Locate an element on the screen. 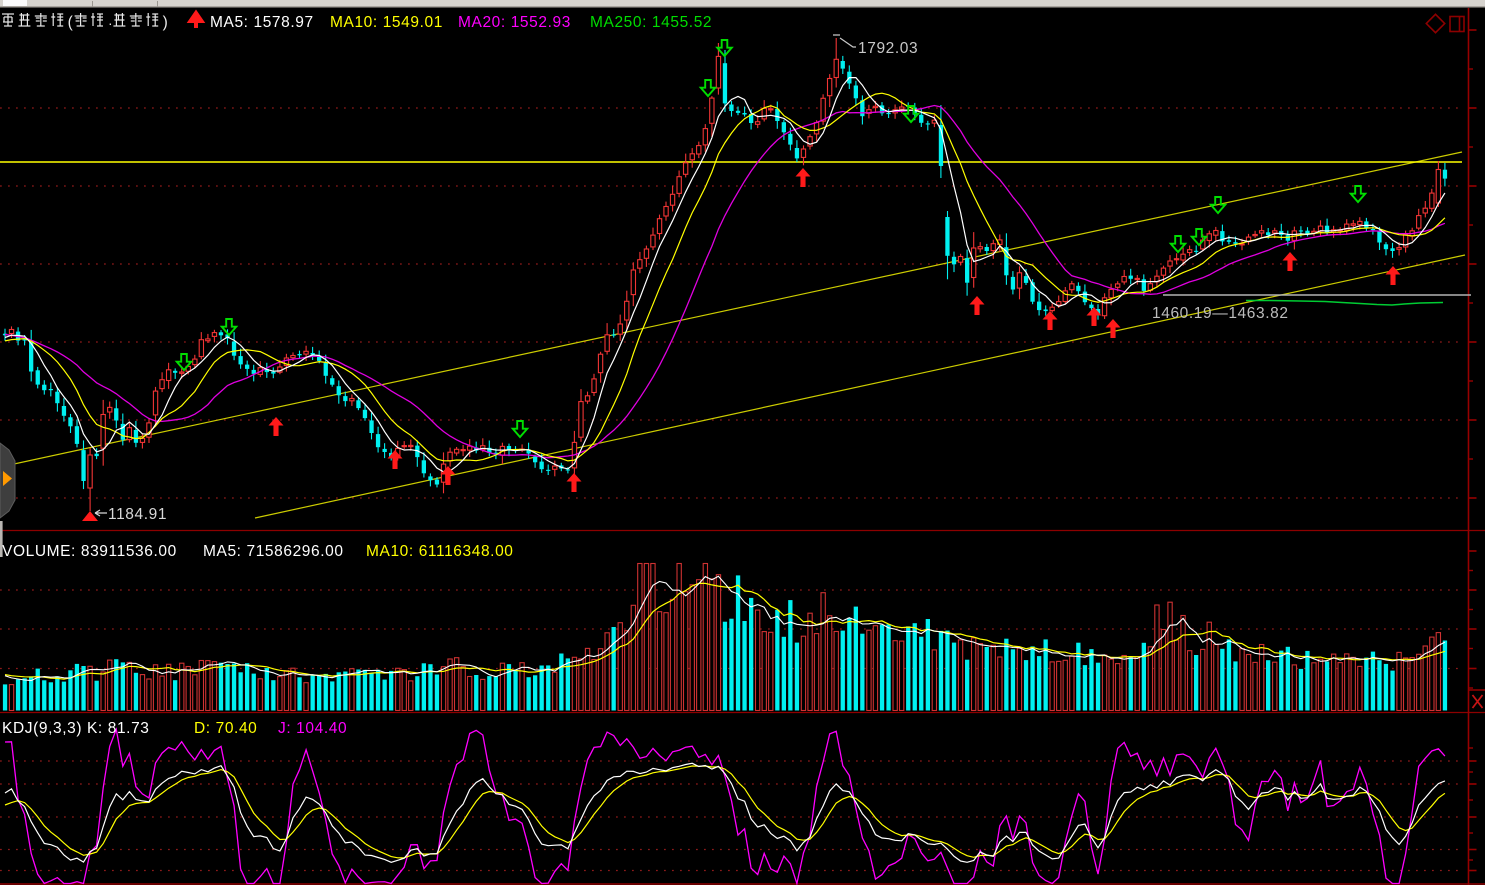  svg-text: VOLUME: 83911536.00 is located at coordinates (89, 551).